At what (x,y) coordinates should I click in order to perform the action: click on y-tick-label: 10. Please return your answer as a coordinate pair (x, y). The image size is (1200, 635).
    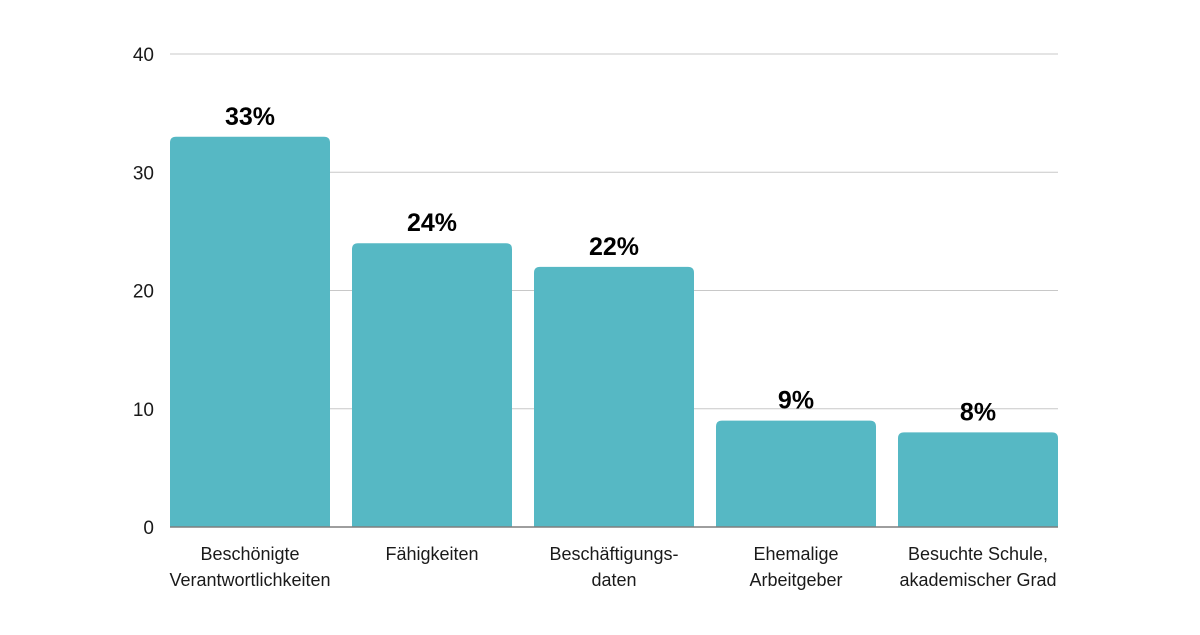
    Looking at the image, I should click on (143, 410).